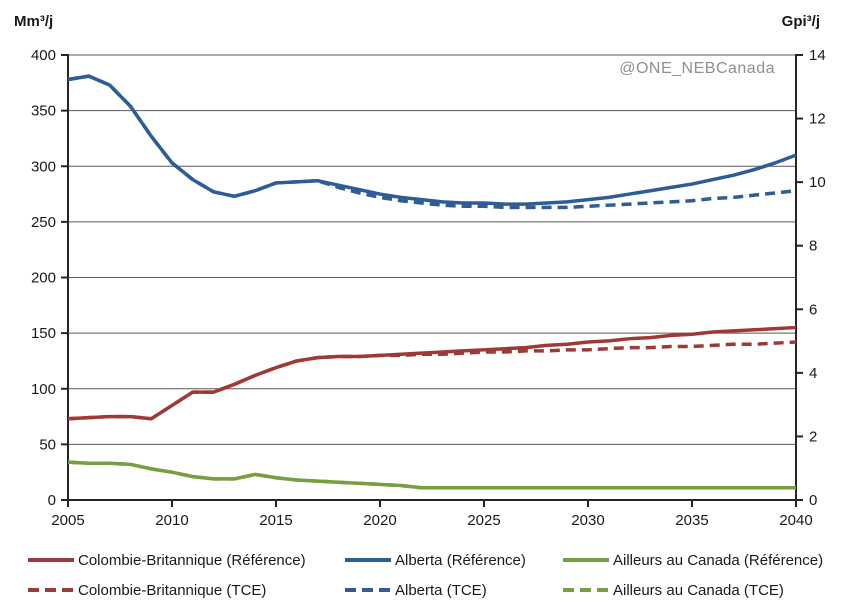  What do you see at coordinates (587, 520) in the screenshot?
I see `x-axis-tick-label: 2030` at bounding box center [587, 520].